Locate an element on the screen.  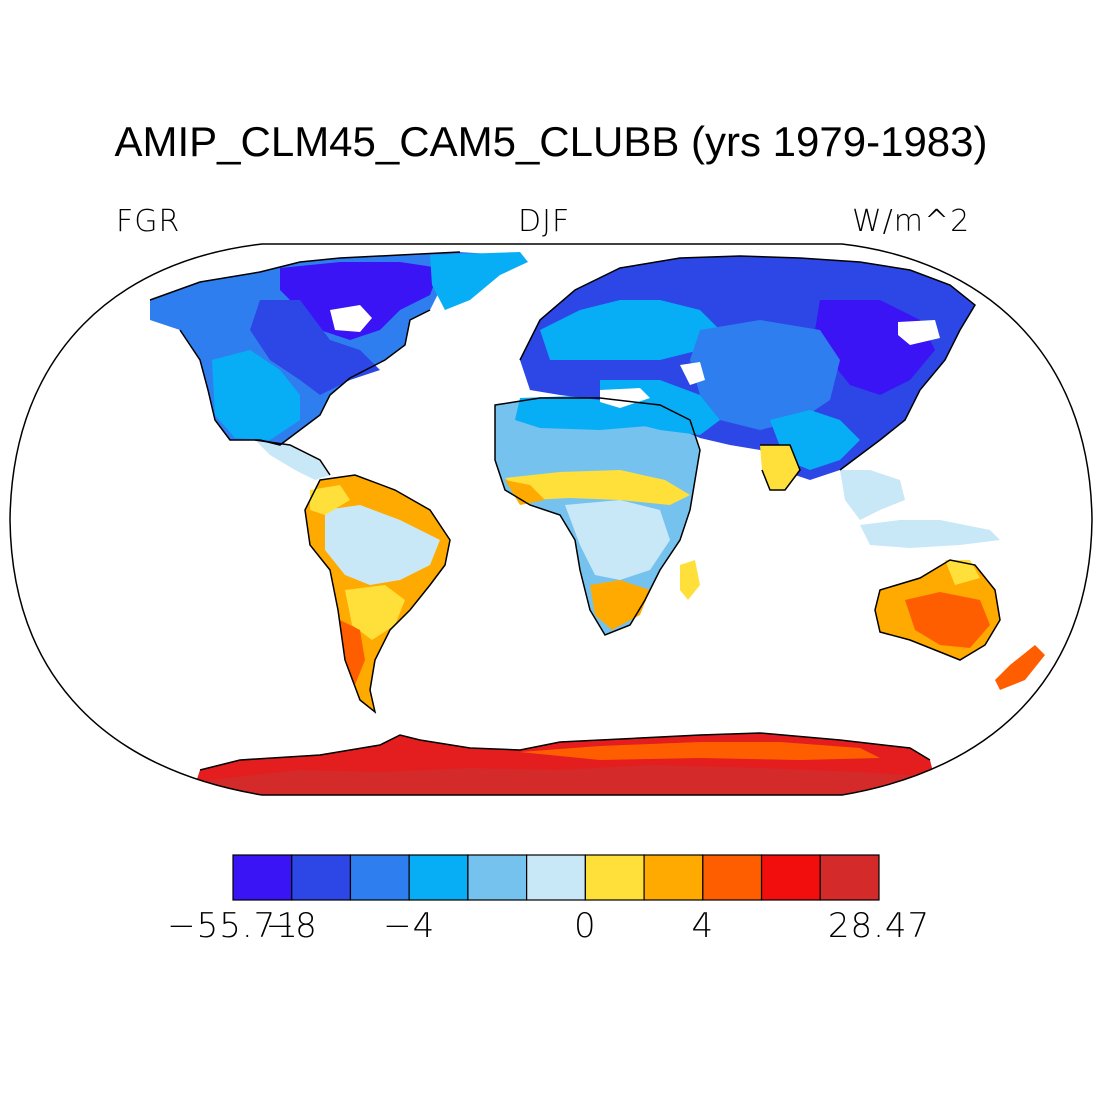
plot-title: AMIP_CLM45_CAM5_CLUBB (yrs 1979-1983) is located at coordinates (551, 141).